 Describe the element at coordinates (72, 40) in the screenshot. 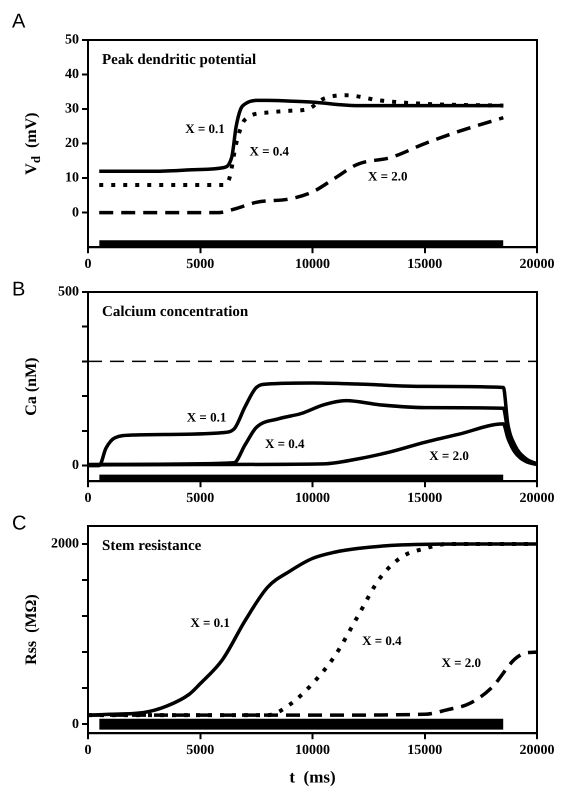

I see `y-tick-label: 50` at that location.